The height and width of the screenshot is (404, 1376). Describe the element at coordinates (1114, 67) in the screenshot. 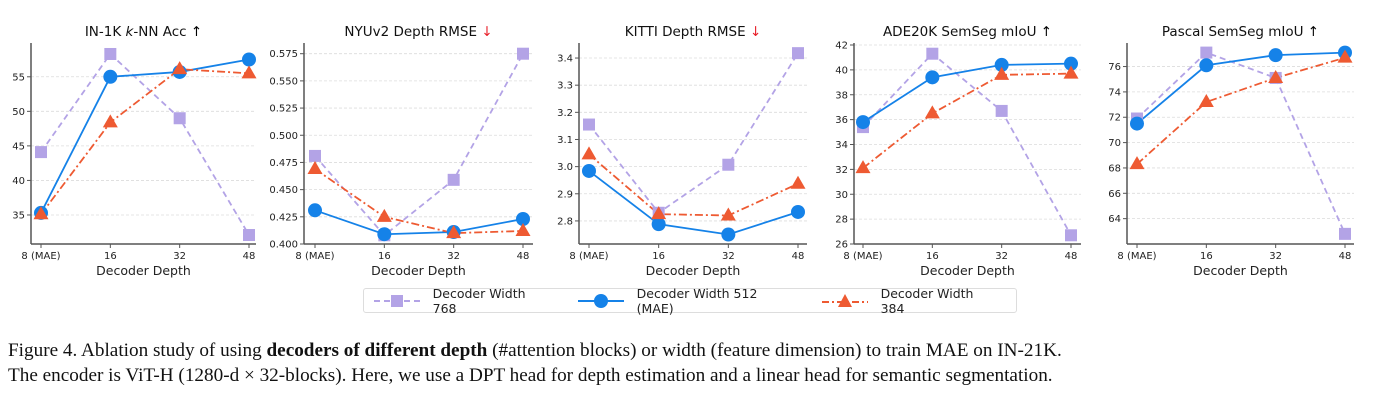

I see `y-tick-label: 76` at that location.